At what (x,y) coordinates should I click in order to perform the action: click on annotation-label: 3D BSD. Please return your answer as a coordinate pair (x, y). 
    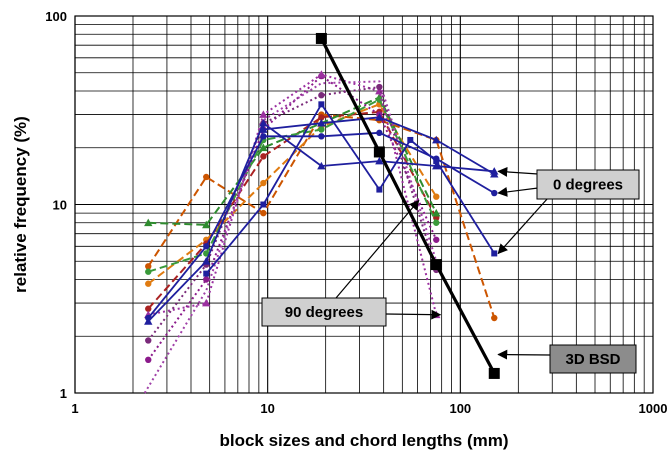
    Looking at the image, I should click on (592, 359).